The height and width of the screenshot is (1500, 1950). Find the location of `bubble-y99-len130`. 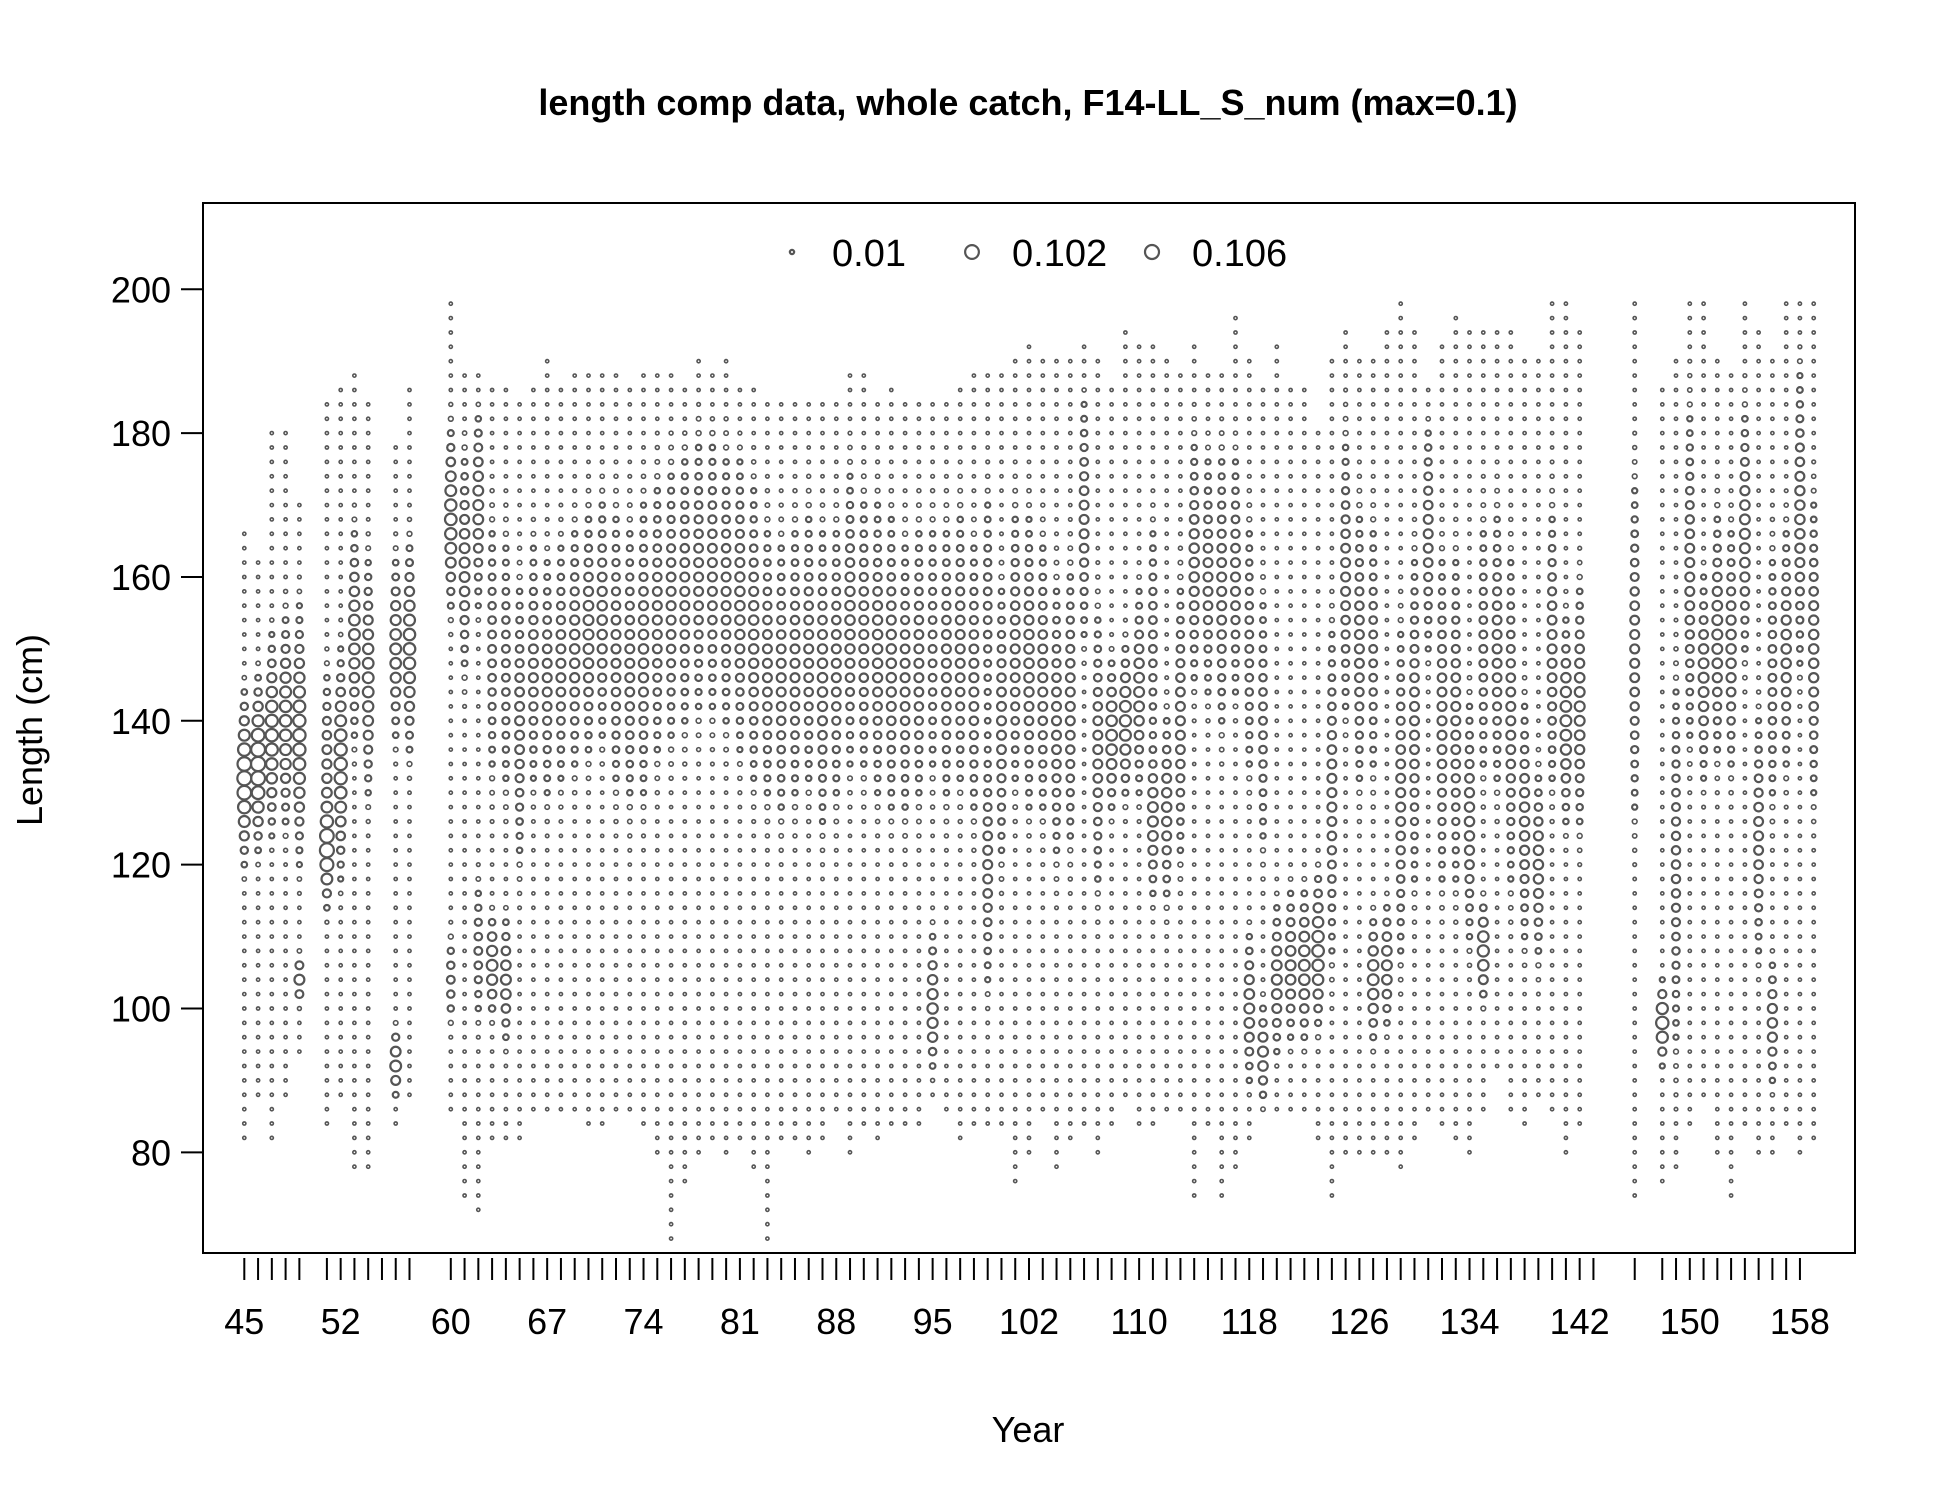

bubble-y99-len130 is located at coordinates (987, 792).